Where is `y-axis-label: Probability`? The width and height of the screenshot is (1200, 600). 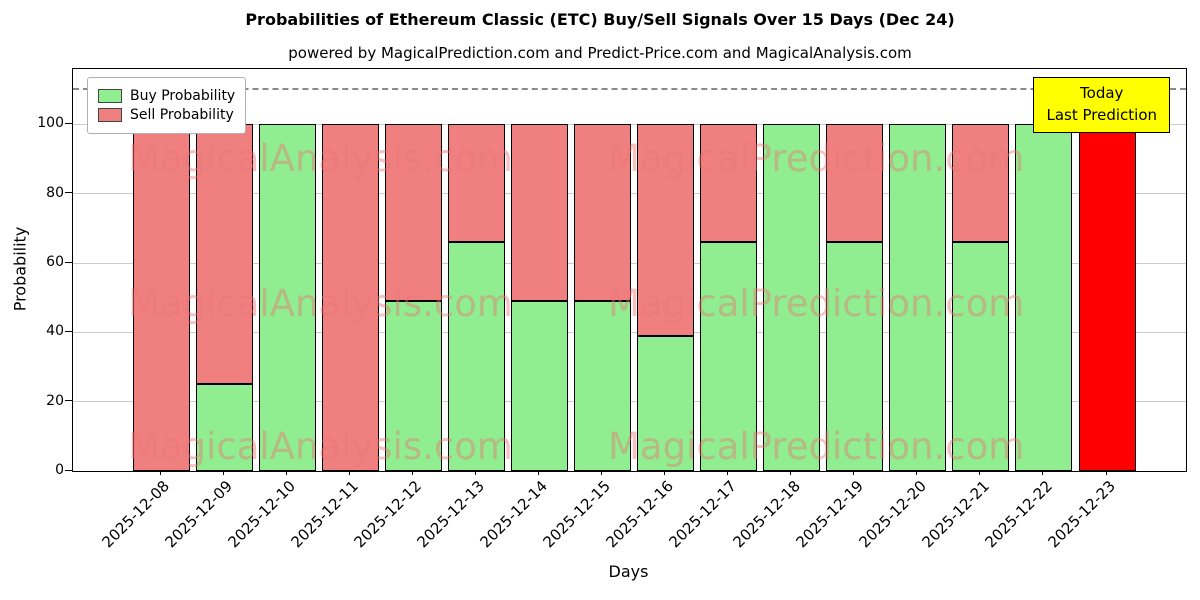 y-axis-label: Probability is located at coordinates (20, 269).